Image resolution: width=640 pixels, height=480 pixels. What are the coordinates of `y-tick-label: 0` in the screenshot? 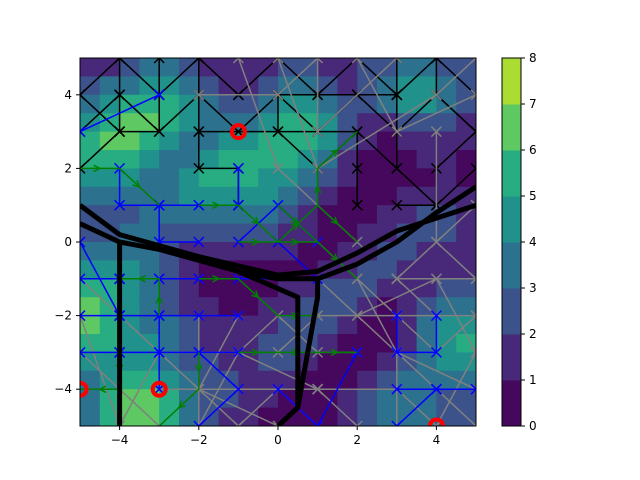 It's located at (68, 242).